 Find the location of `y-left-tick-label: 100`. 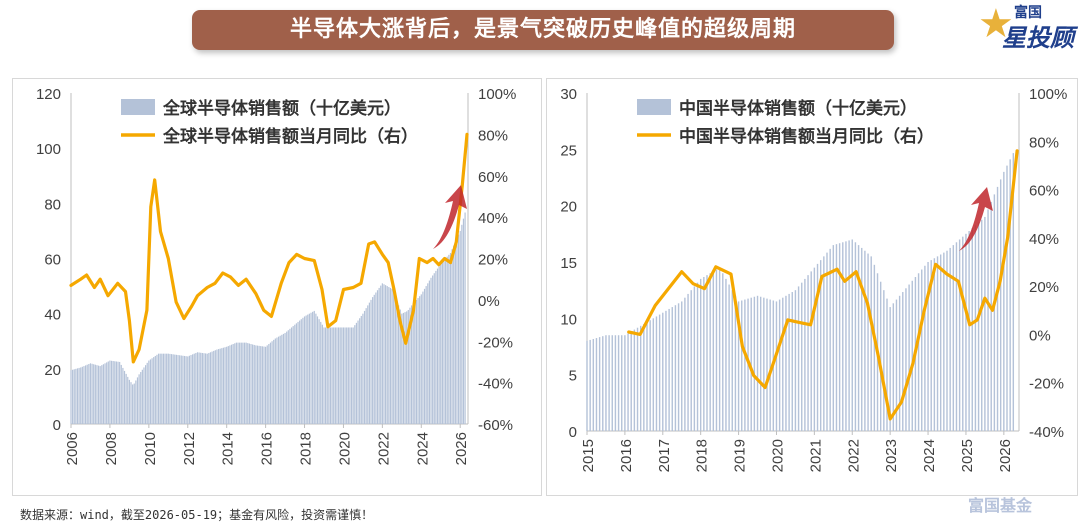

y-left-tick-label: 100 is located at coordinates (48, 149).